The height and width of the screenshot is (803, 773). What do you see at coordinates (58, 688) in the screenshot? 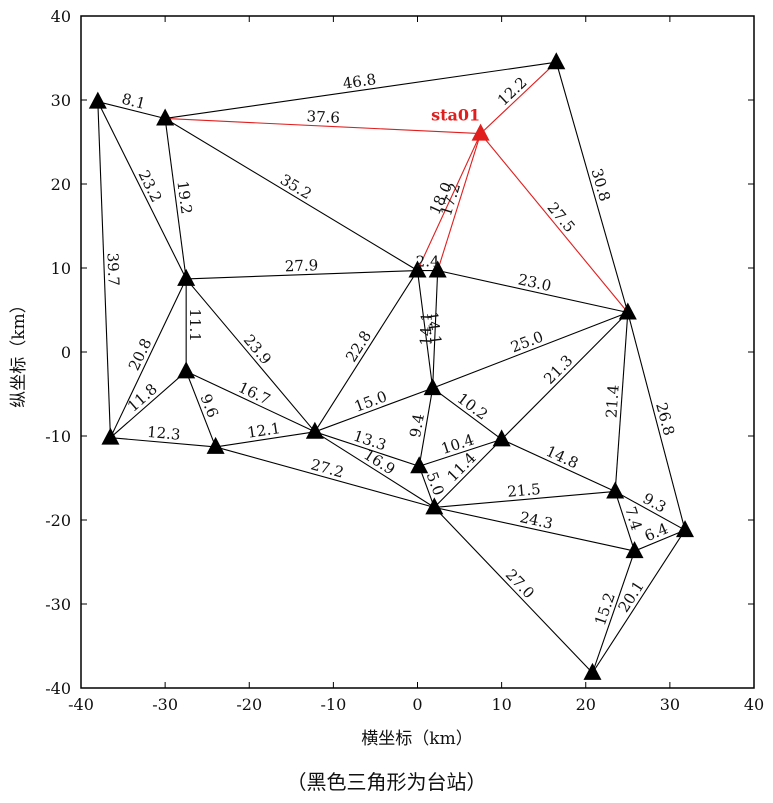
I see `y-tick-label: -40` at bounding box center [58, 688].